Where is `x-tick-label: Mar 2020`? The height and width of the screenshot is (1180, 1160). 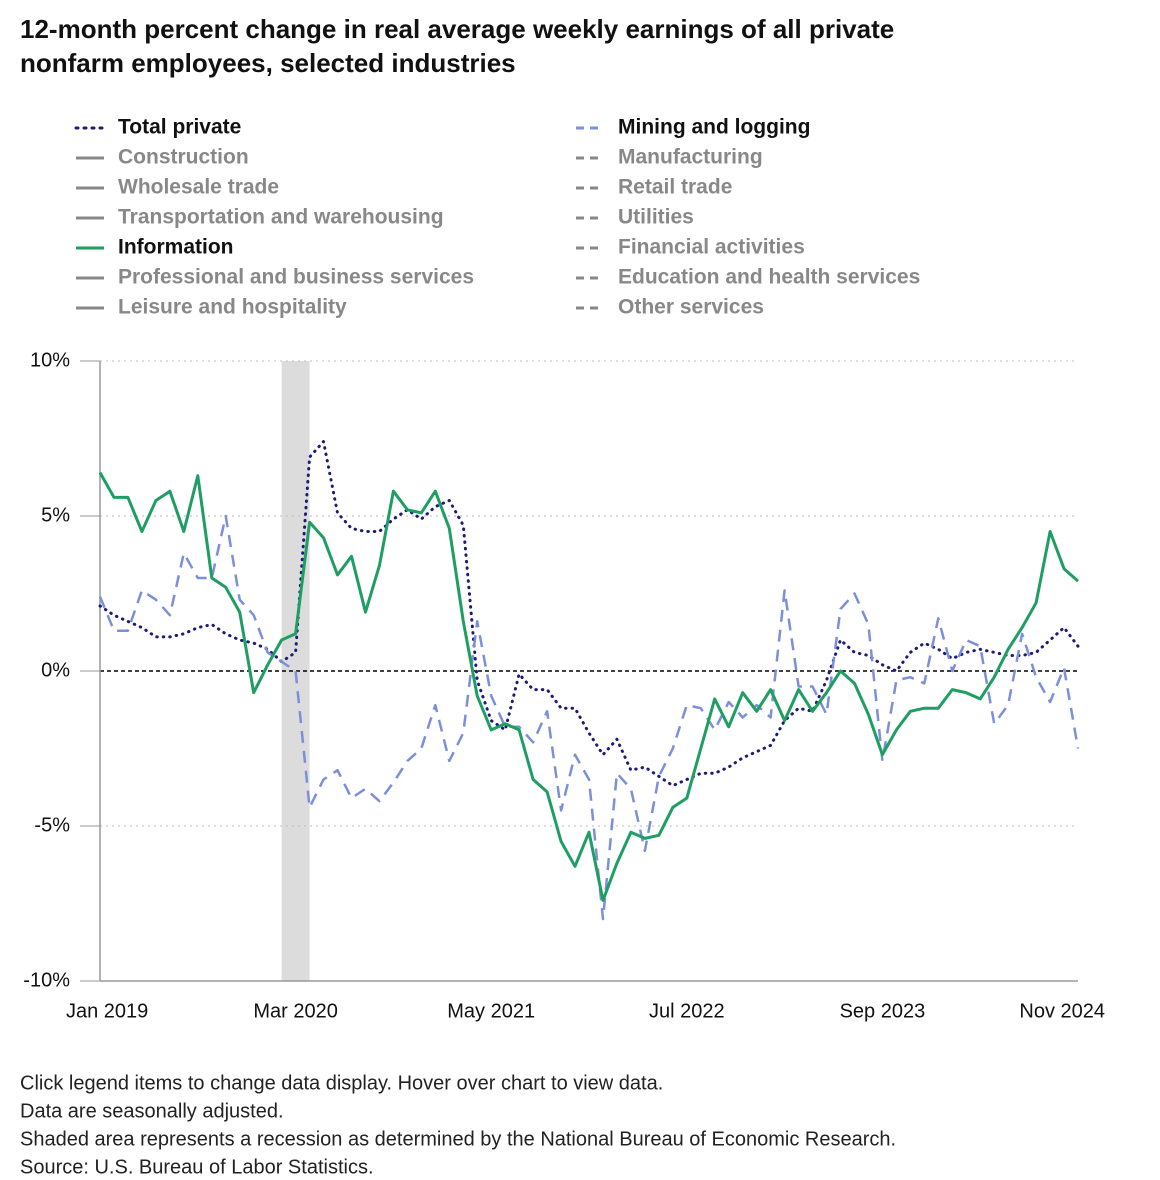
x-tick-label: Mar 2020 is located at coordinates (295, 1011).